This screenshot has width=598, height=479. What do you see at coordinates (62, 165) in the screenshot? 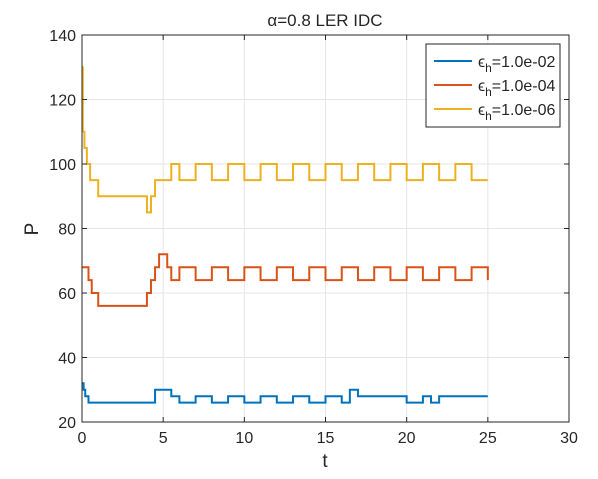
I see `y-tick-label: 100` at bounding box center [62, 165].